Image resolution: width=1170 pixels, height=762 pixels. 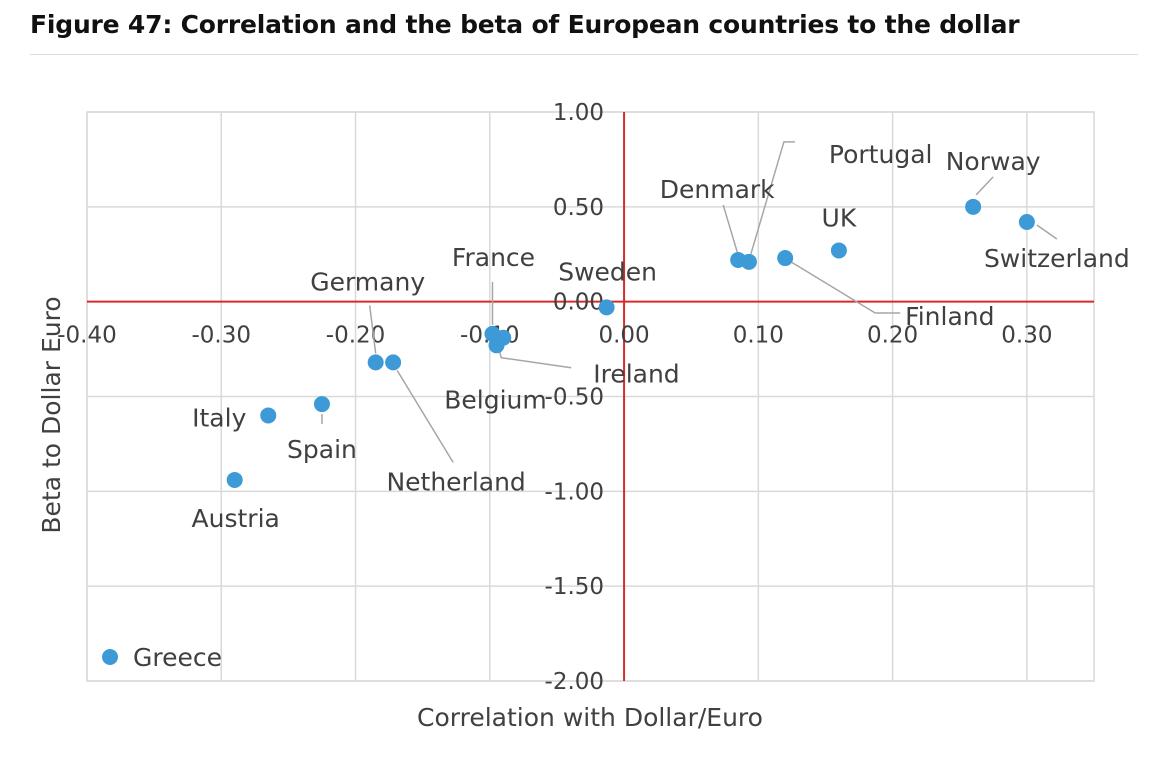 What do you see at coordinates (219, 417) in the screenshot?
I see `data-label: Italy` at bounding box center [219, 417].